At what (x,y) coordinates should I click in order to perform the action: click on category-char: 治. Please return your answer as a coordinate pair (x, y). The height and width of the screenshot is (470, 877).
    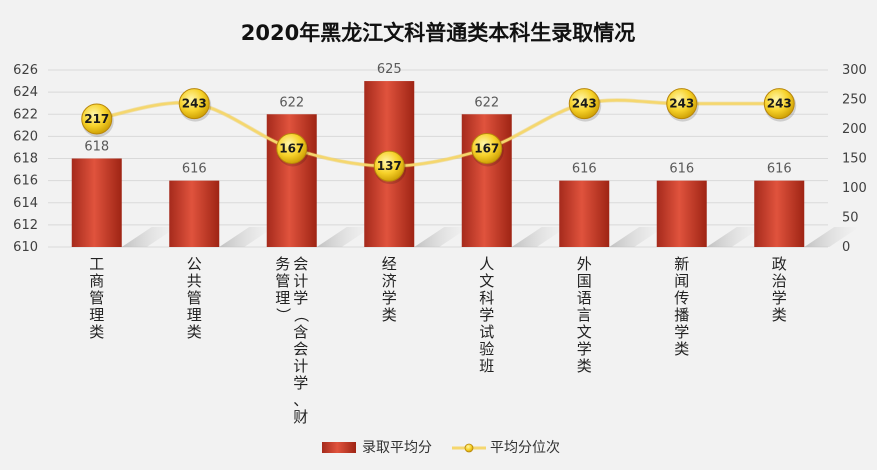
    Looking at the image, I should click on (779, 281).